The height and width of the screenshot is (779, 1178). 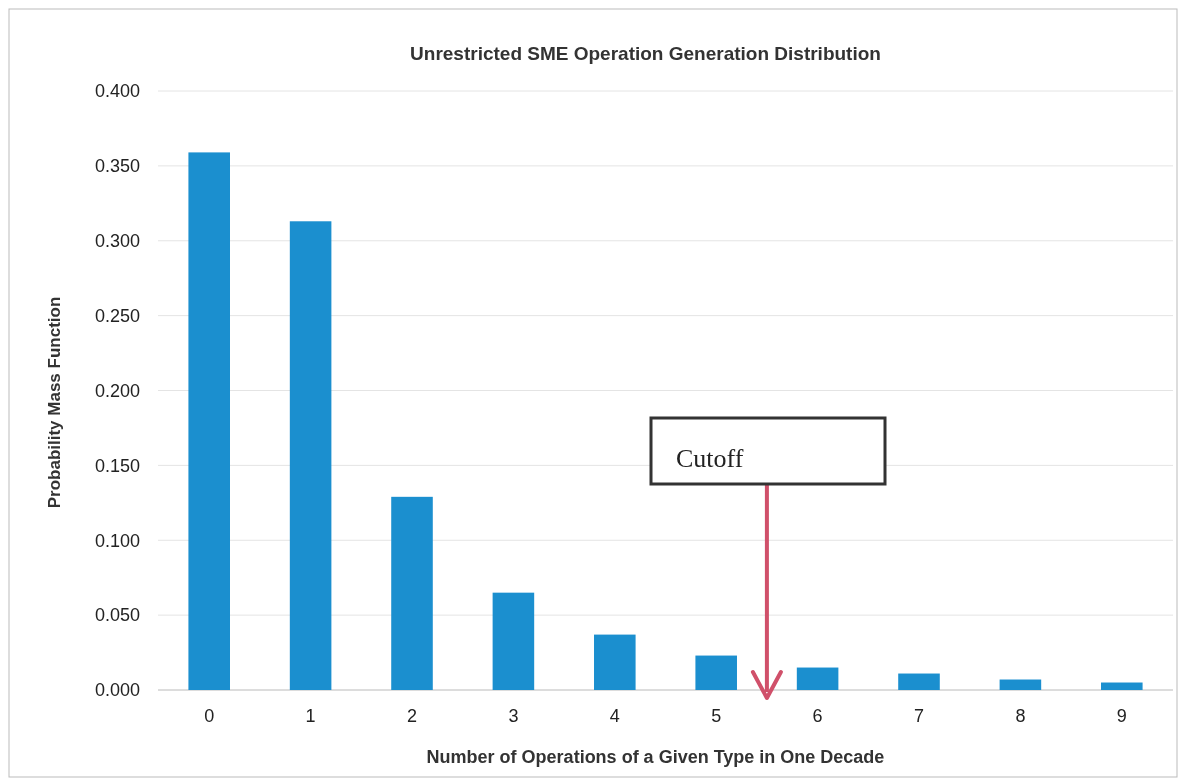 I want to click on x-tick-label: 3, so click(x=513, y=716).